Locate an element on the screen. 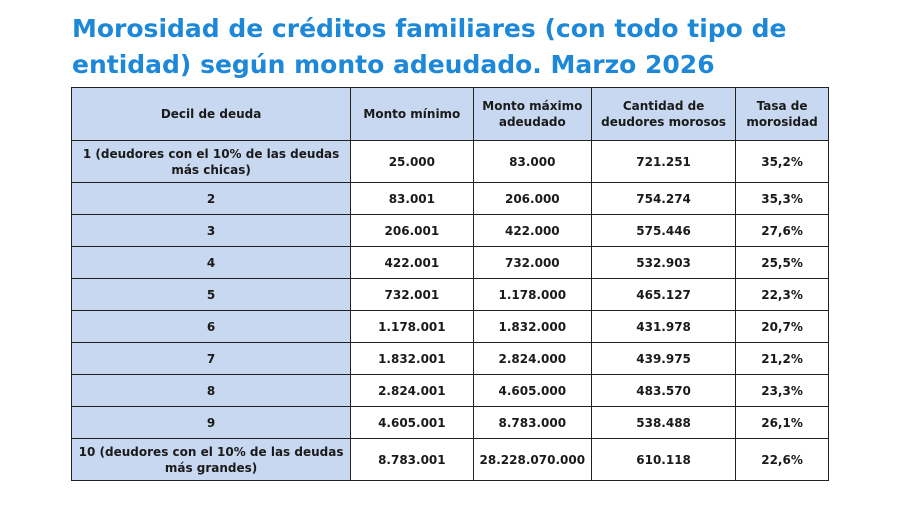  table-row: 2 83.001 206.000 754.274 35,3% is located at coordinates (449, 198).